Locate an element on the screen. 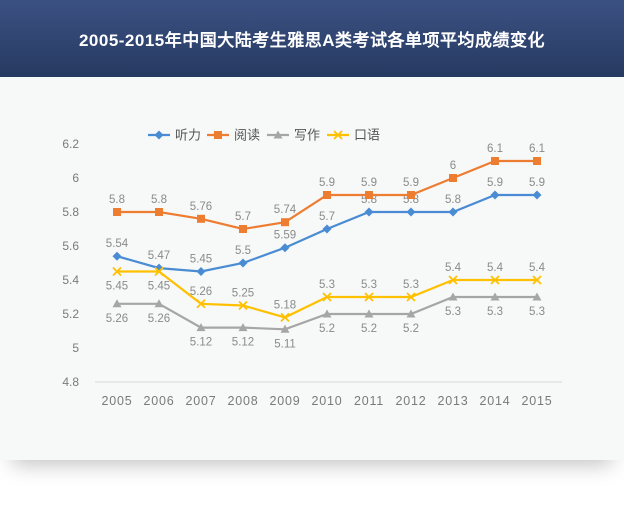  data-label-listening: 5.8 is located at coordinates (453, 200).